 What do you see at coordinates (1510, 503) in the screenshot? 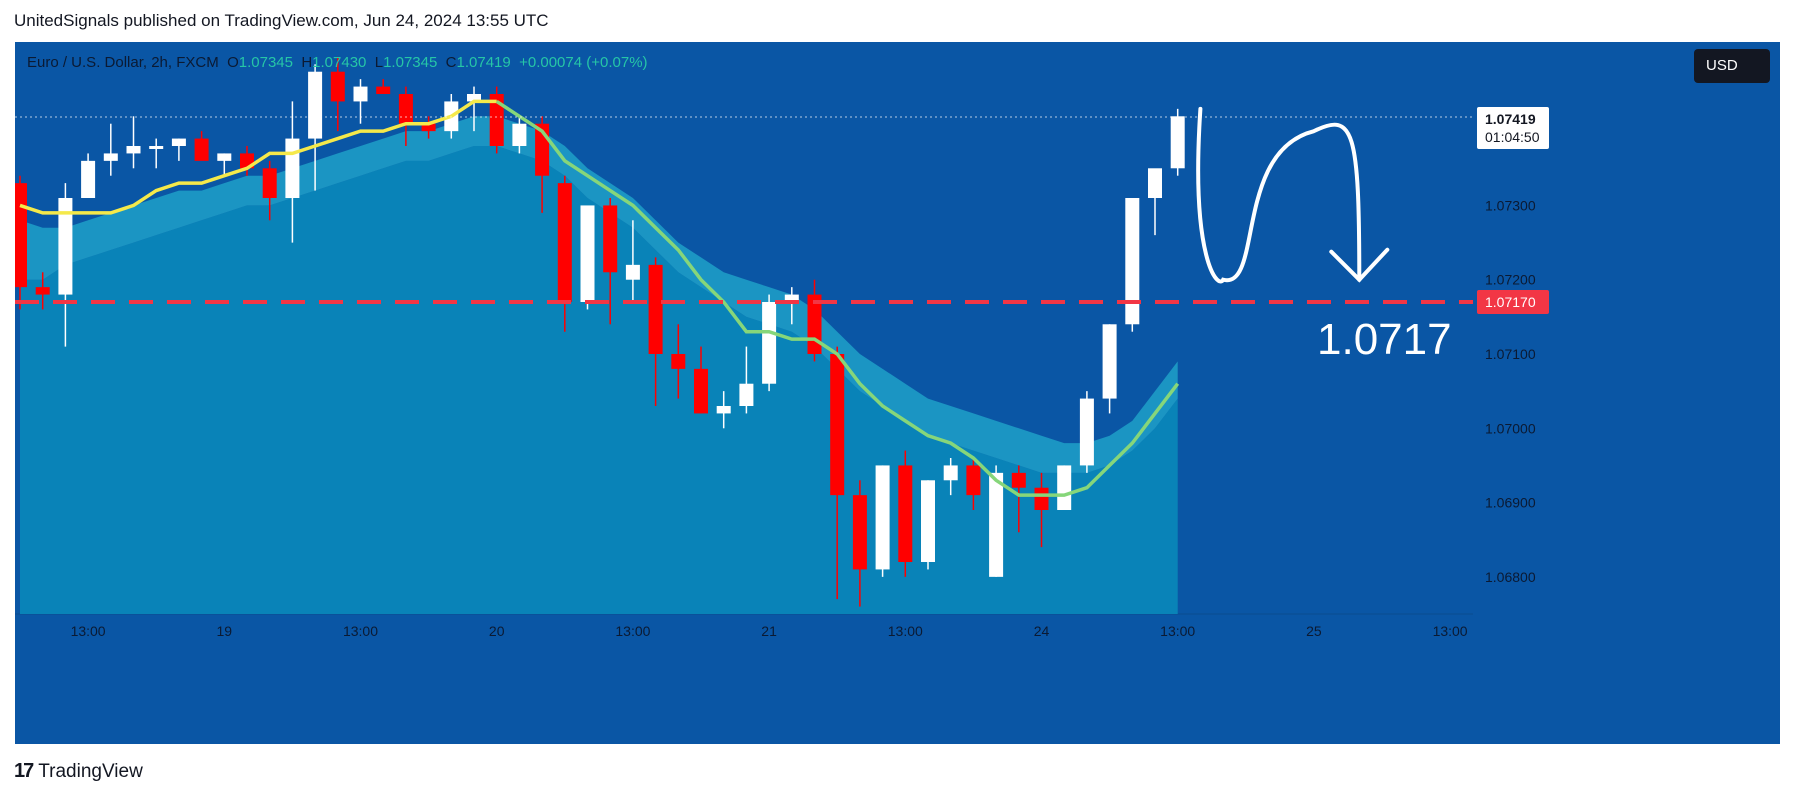
I see `price-tick-label: 1.06900` at bounding box center [1510, 503].